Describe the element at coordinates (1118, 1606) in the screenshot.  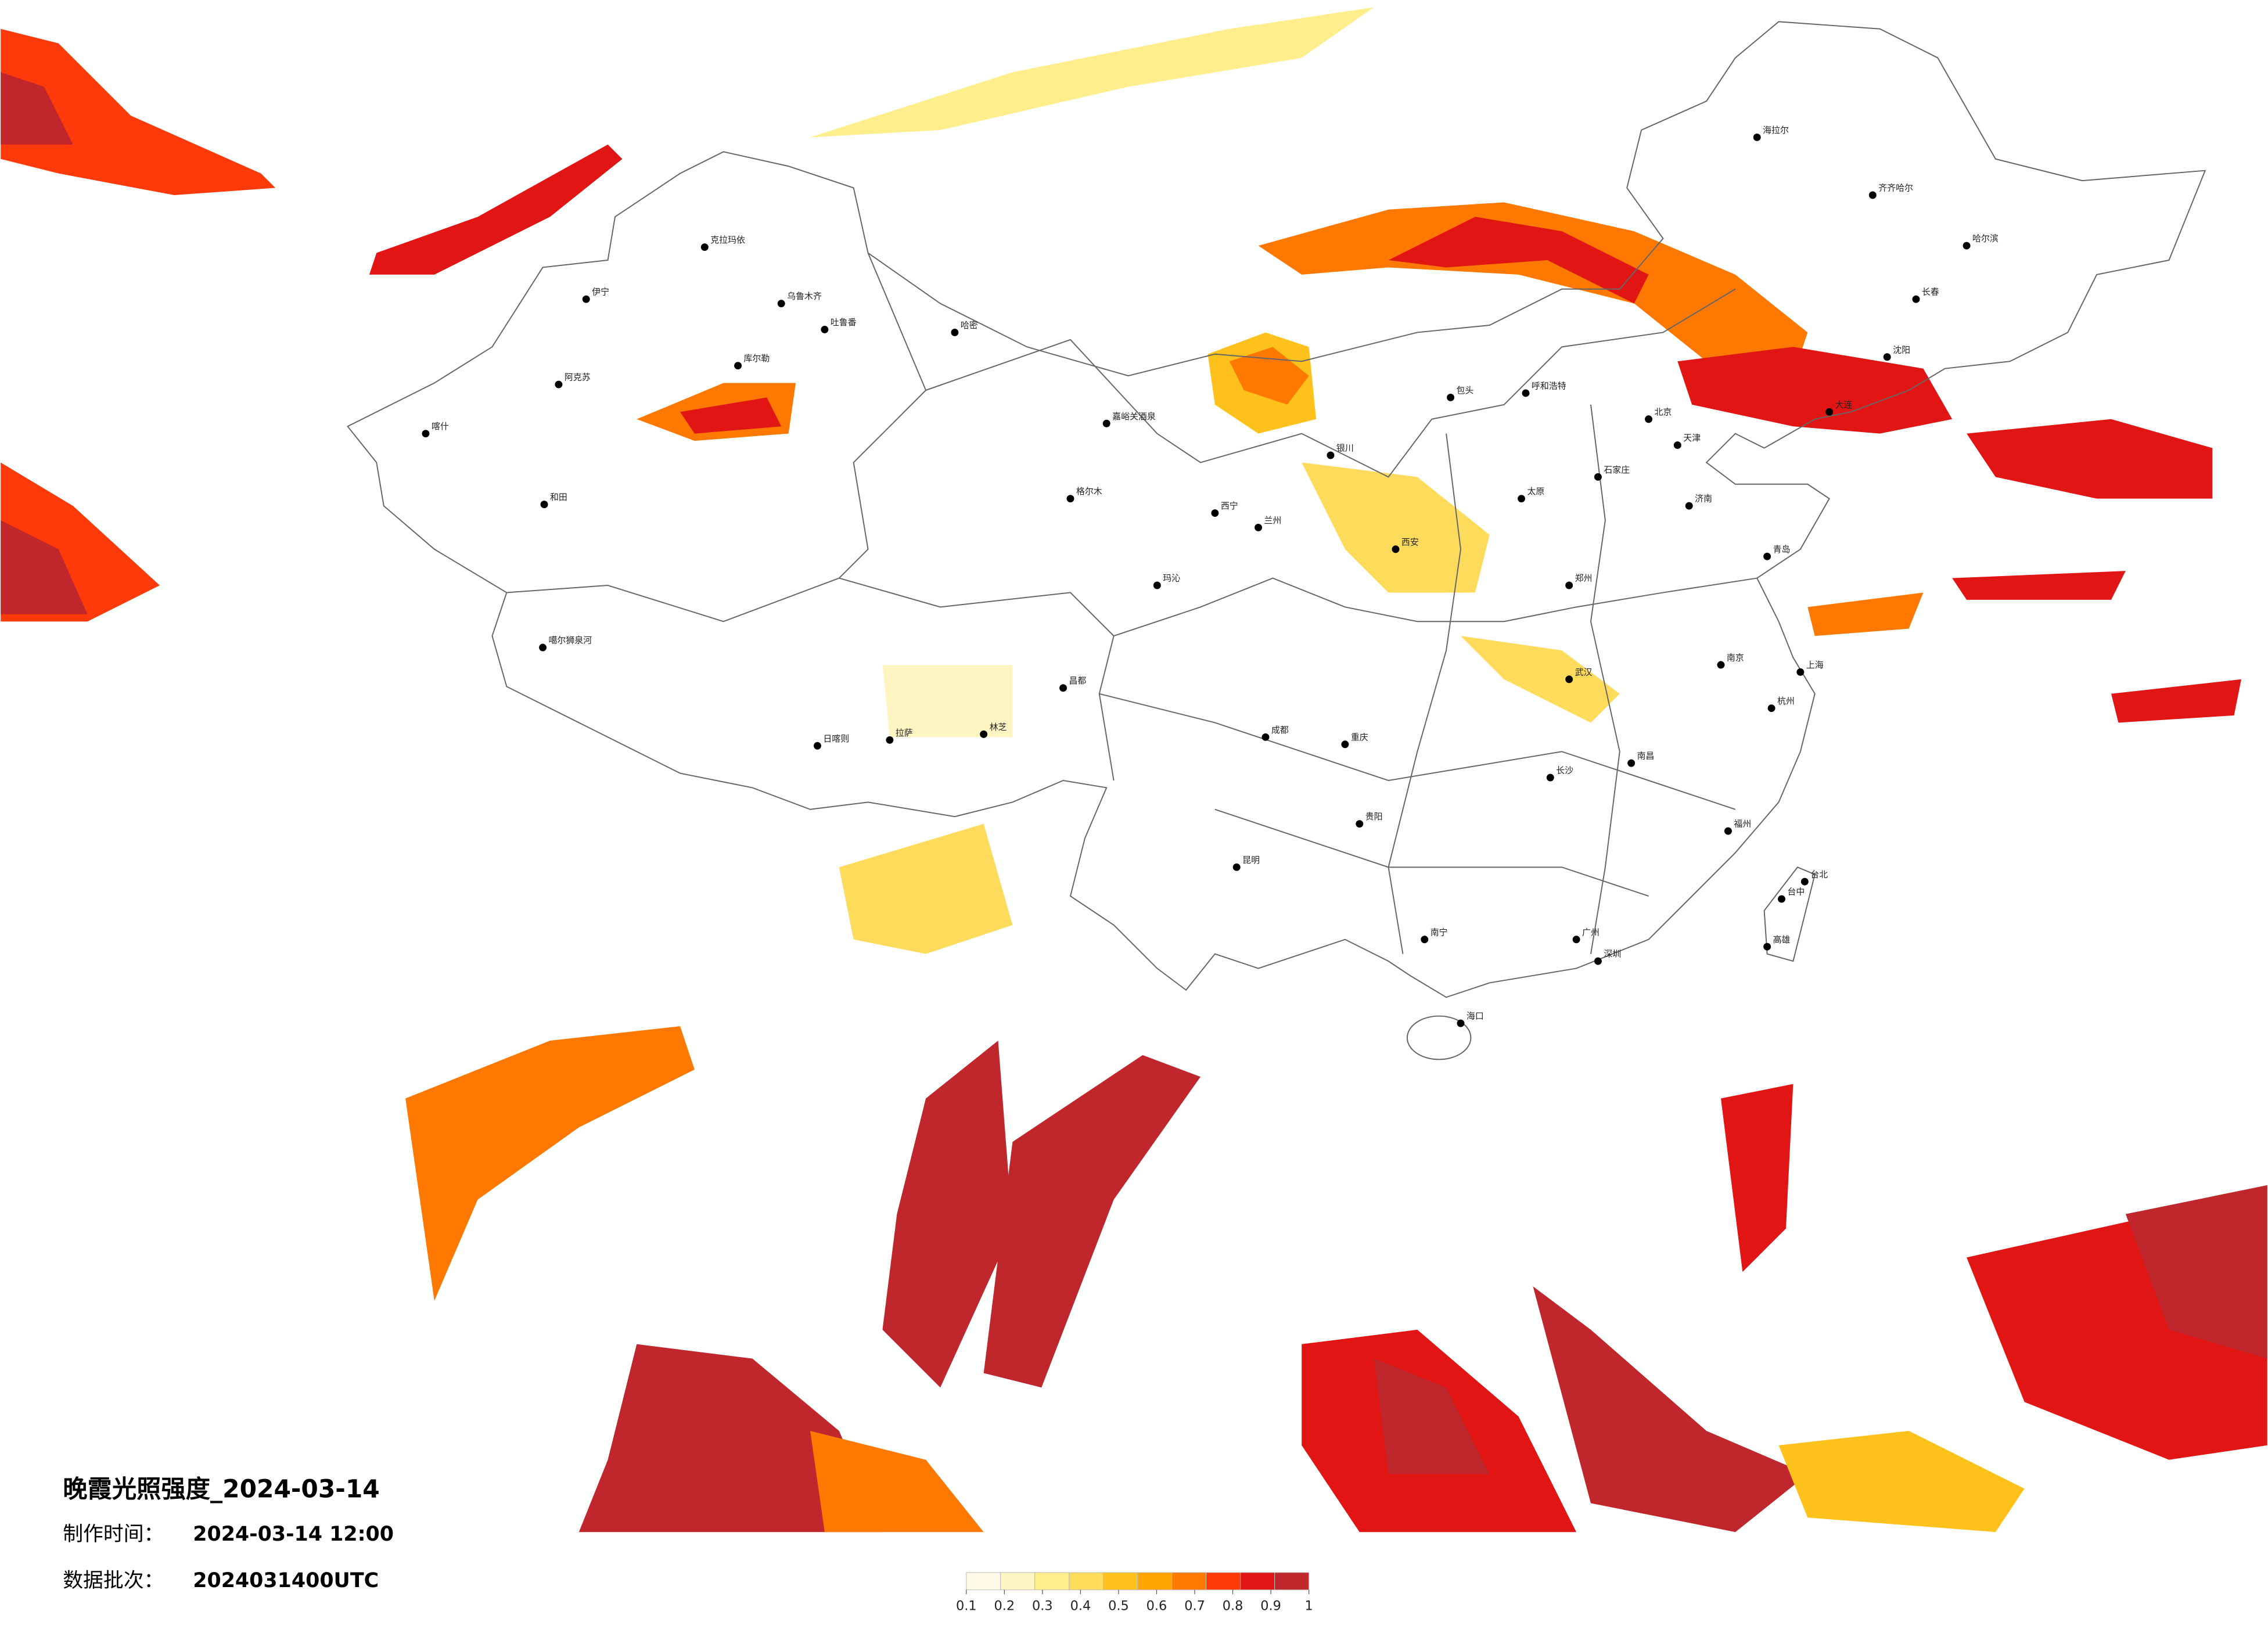
I see `legend-tick-label: 0.5` at that location.